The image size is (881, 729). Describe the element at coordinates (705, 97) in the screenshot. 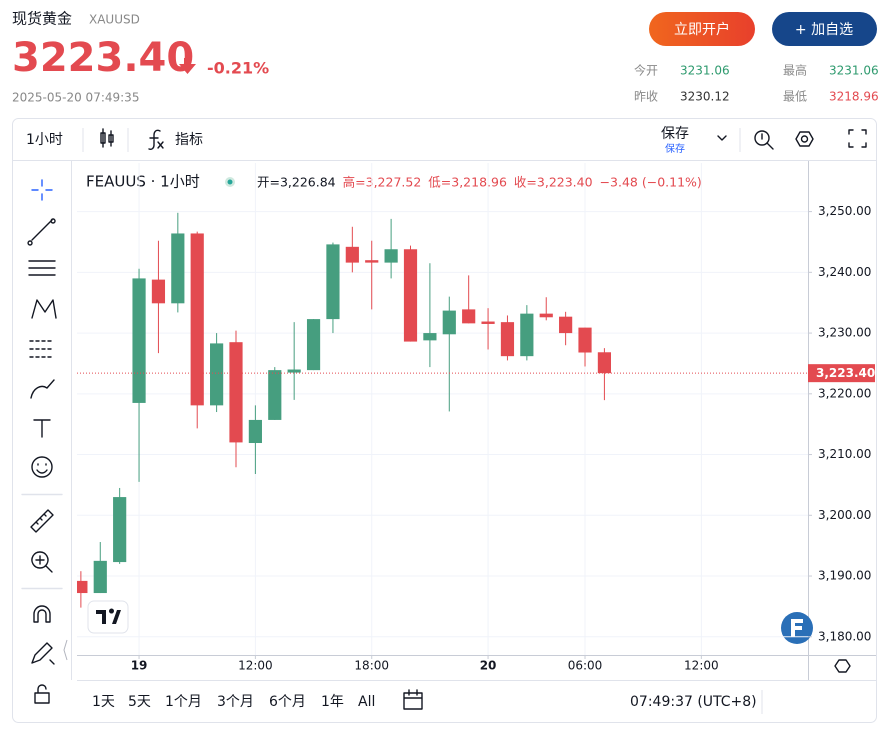

I see `stat-value: 3230.12` at that location.